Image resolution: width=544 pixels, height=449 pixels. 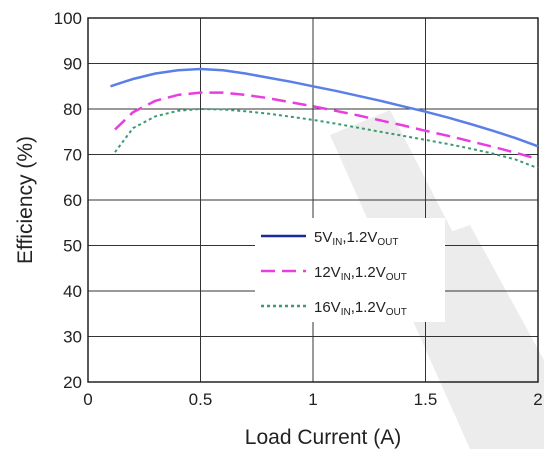 I want to click on x-tick-label: 1, so click(x=312, y=399).